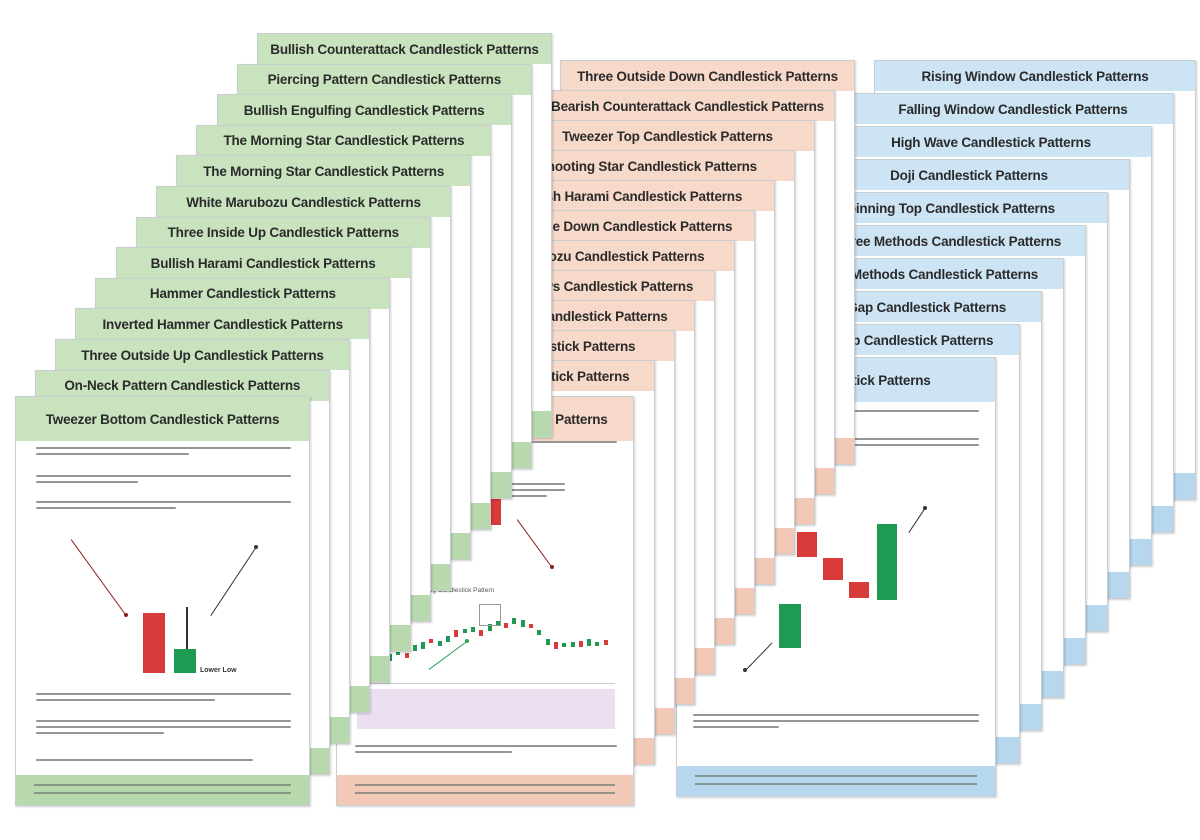 The width and height of the screenshot is (1200, 840). Describe the element at coordinates (947, 208) in the screenshot. I see `card-title: Spinning Top Candlestick Patterns` at that location.